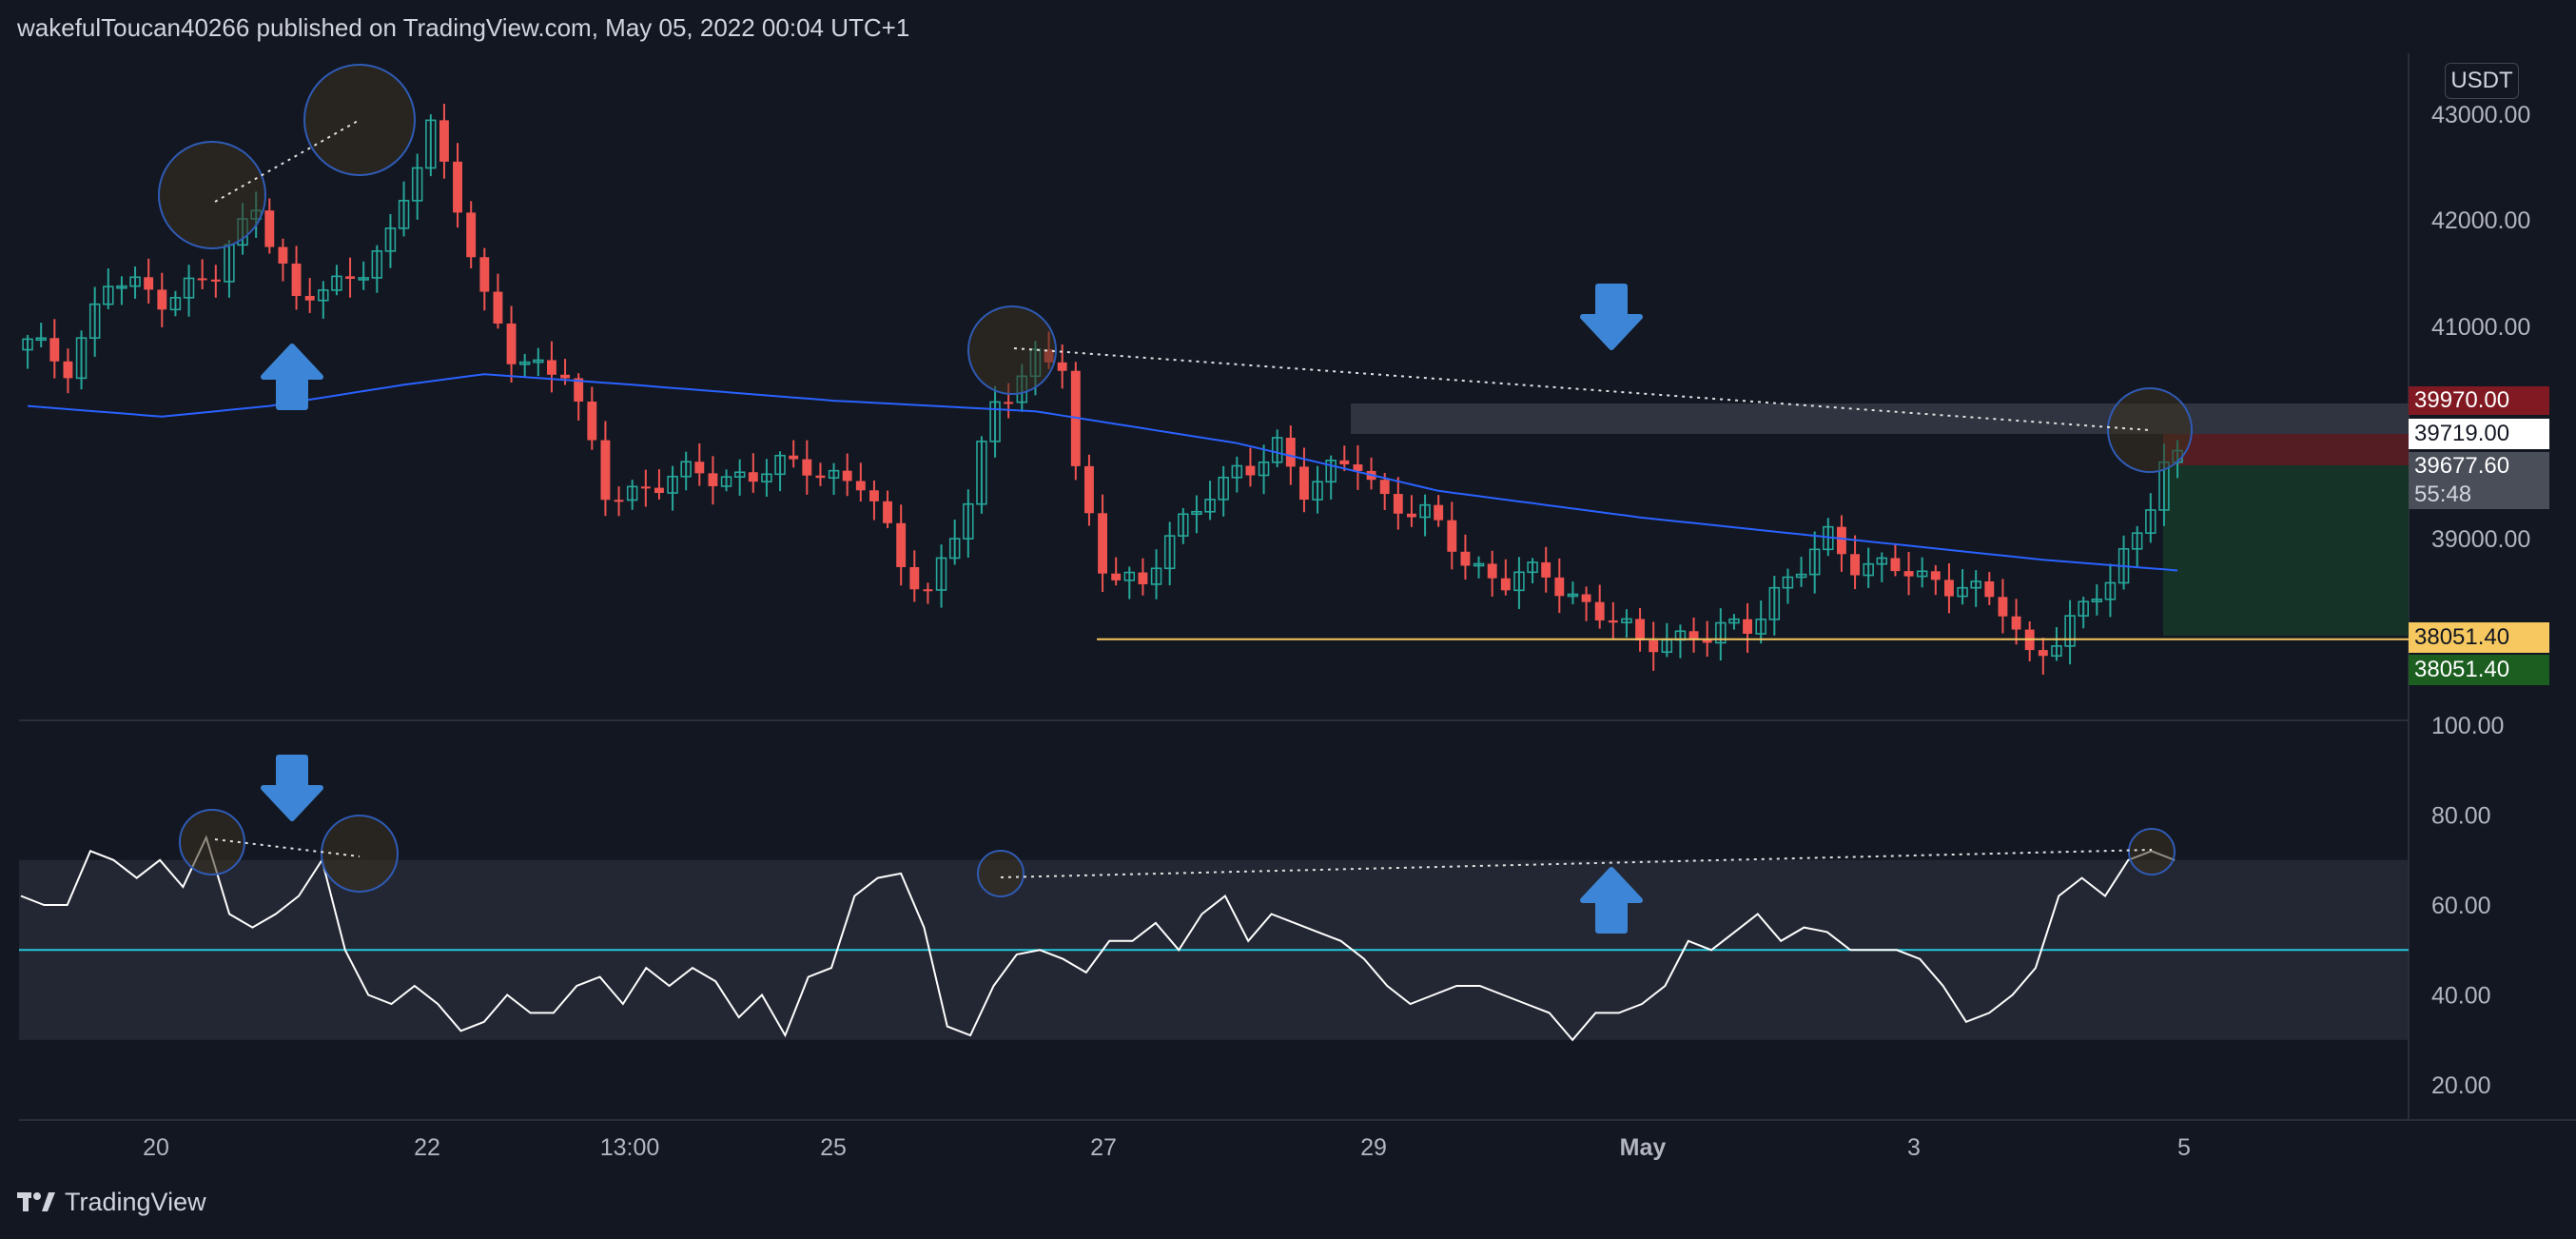 The width and height of the screenshot is (2576, 1239). I want to click on trend-line, so click(288, 161).